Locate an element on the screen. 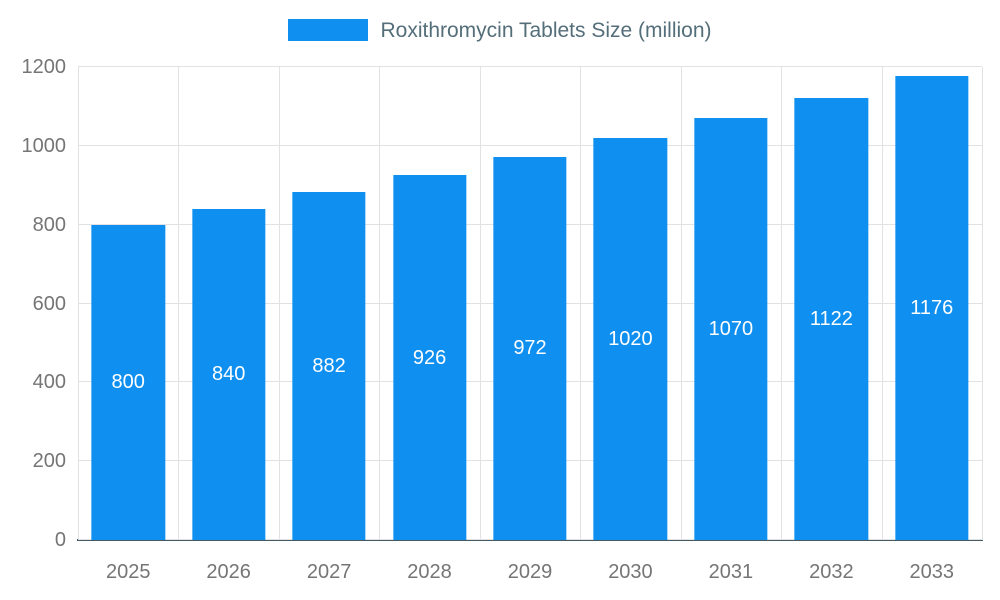  bar-2033: 1176 is located at coordinates (932, 308).